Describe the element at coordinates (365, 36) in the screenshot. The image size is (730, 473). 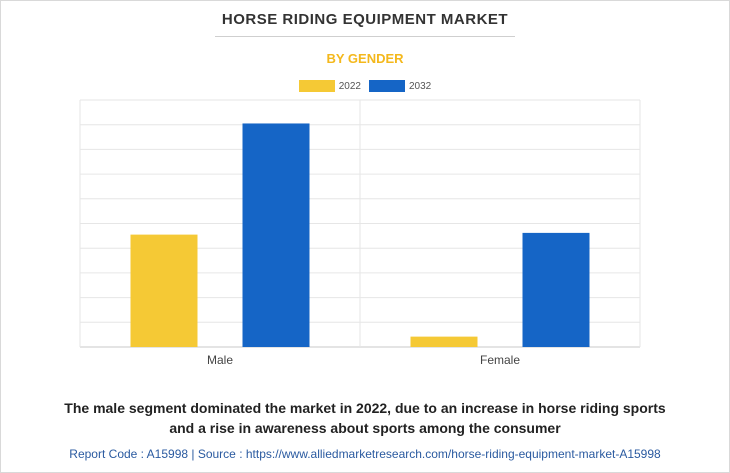
I see `title-divider` at that location.